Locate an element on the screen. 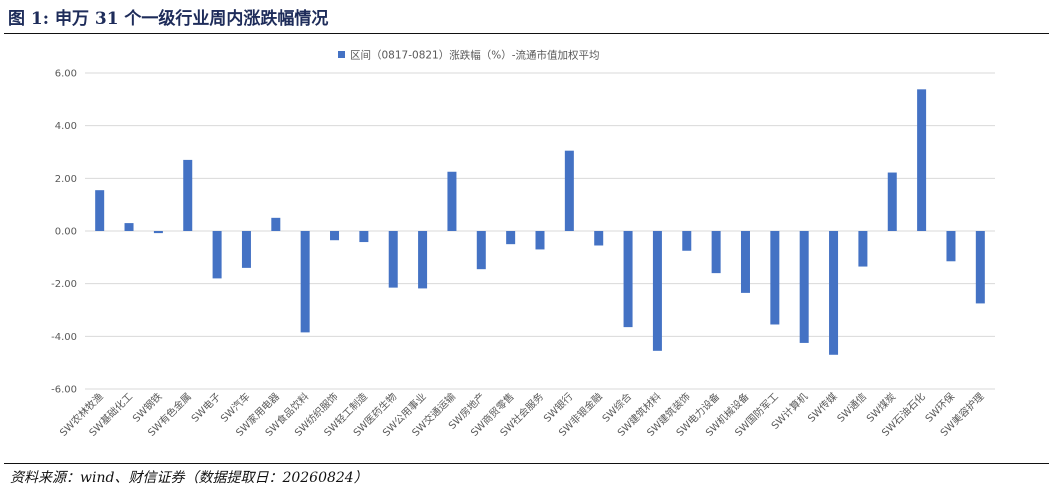  y-tick-label: 2.00 is located at coordinates (66, 179).